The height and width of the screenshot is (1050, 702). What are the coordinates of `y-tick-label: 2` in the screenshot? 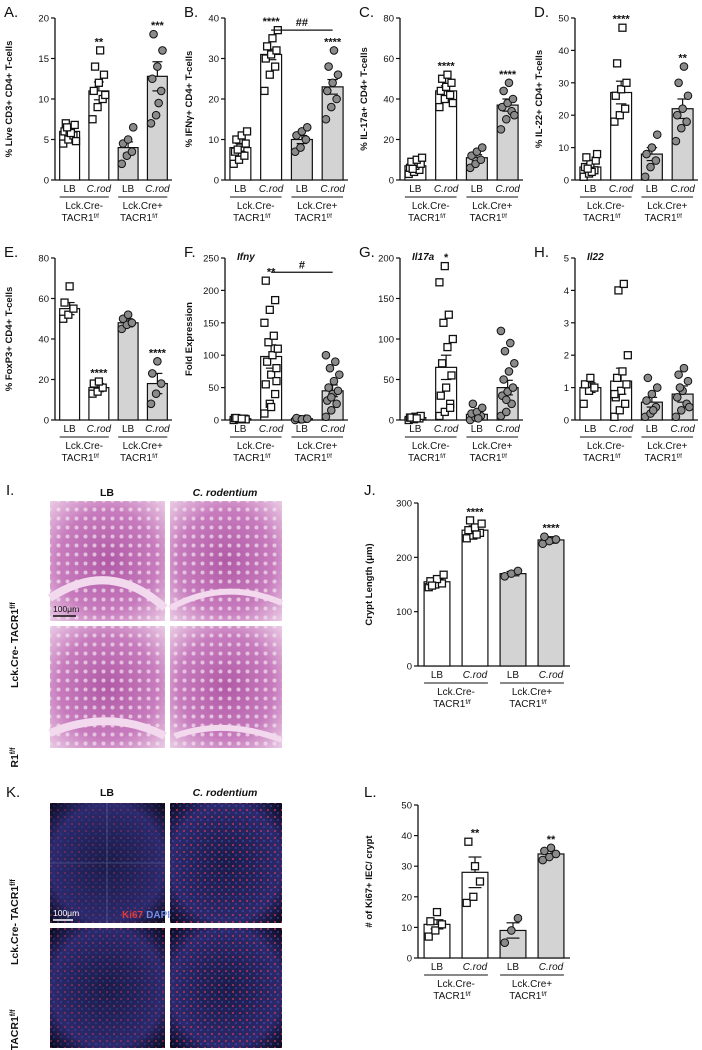 It's located at (566, 356).